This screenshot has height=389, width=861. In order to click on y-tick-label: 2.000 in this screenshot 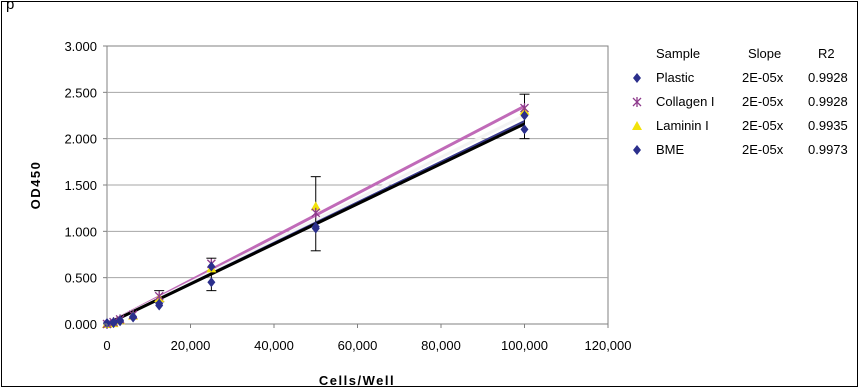, I will do `click(80, 139)`.